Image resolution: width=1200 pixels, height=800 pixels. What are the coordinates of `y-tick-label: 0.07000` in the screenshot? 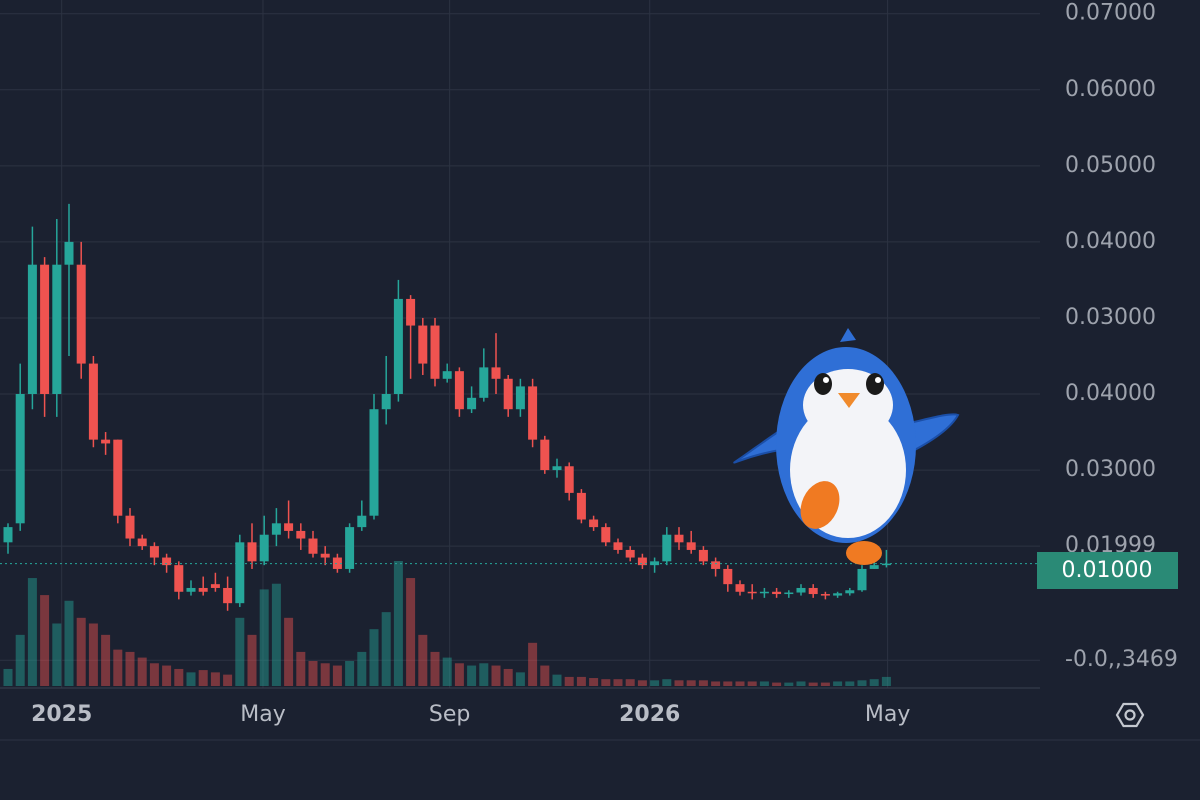 It's located at (1110, 13).